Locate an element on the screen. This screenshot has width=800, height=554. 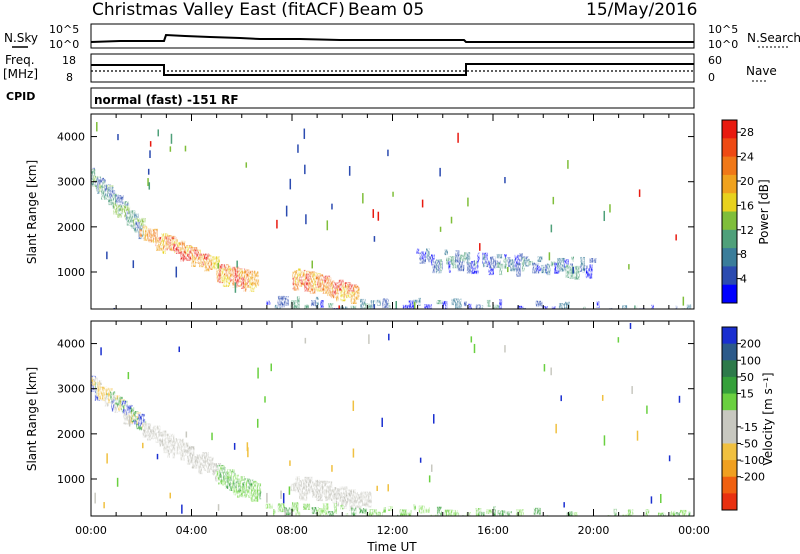
velocity-colorbar: 200 100 50 15 -15 -50 -100 -200 is located at coordinates (743, 418).